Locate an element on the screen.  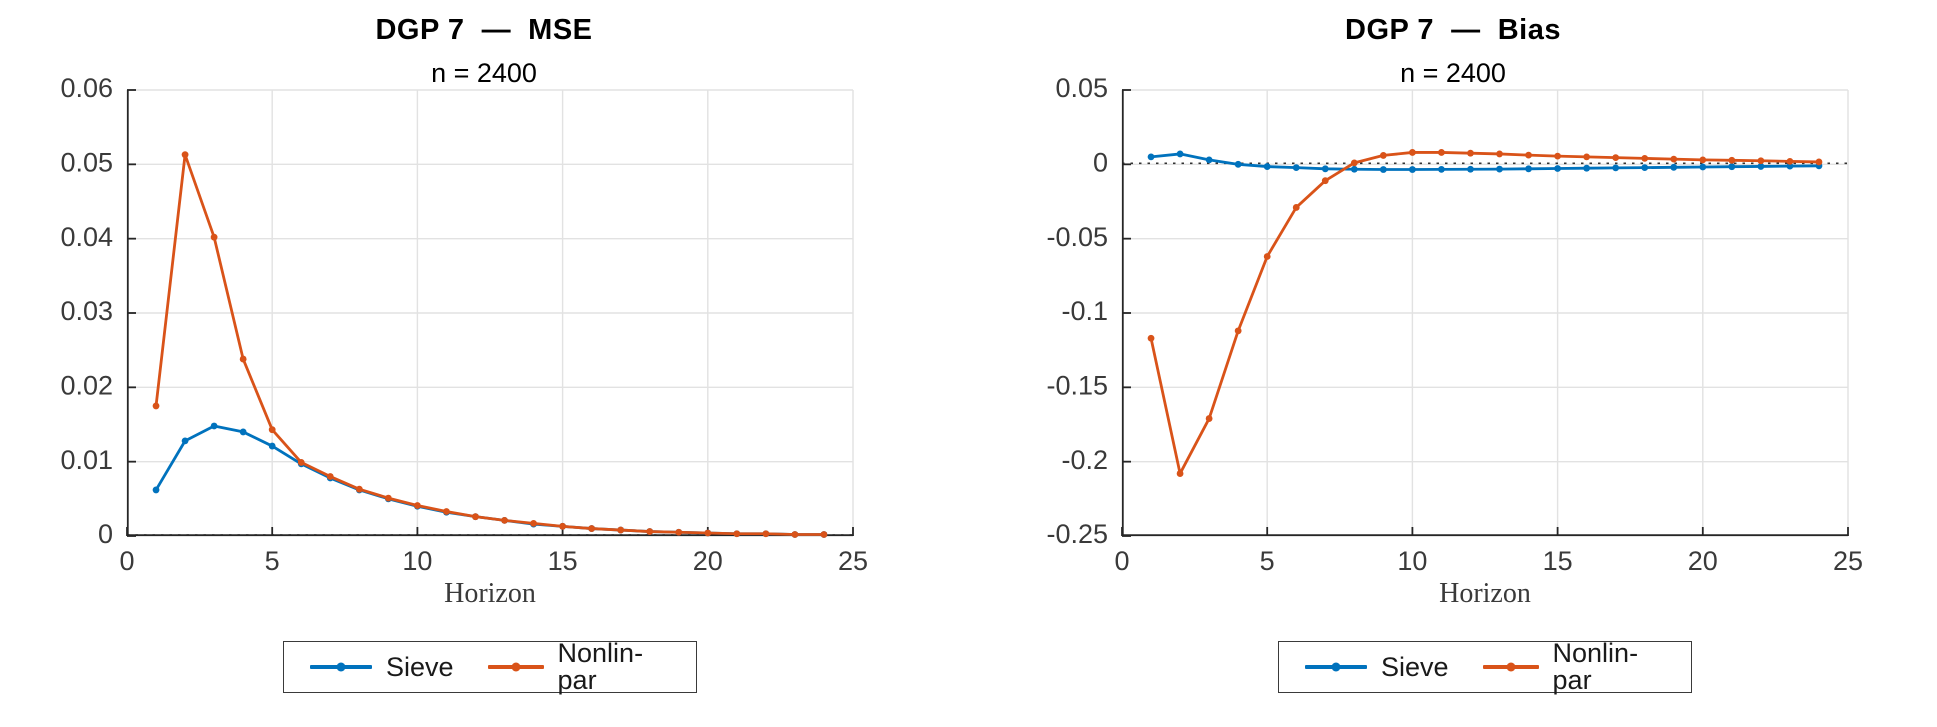
legend-mse: Sieve Nonlin-par is located at coordinates (490, 666).